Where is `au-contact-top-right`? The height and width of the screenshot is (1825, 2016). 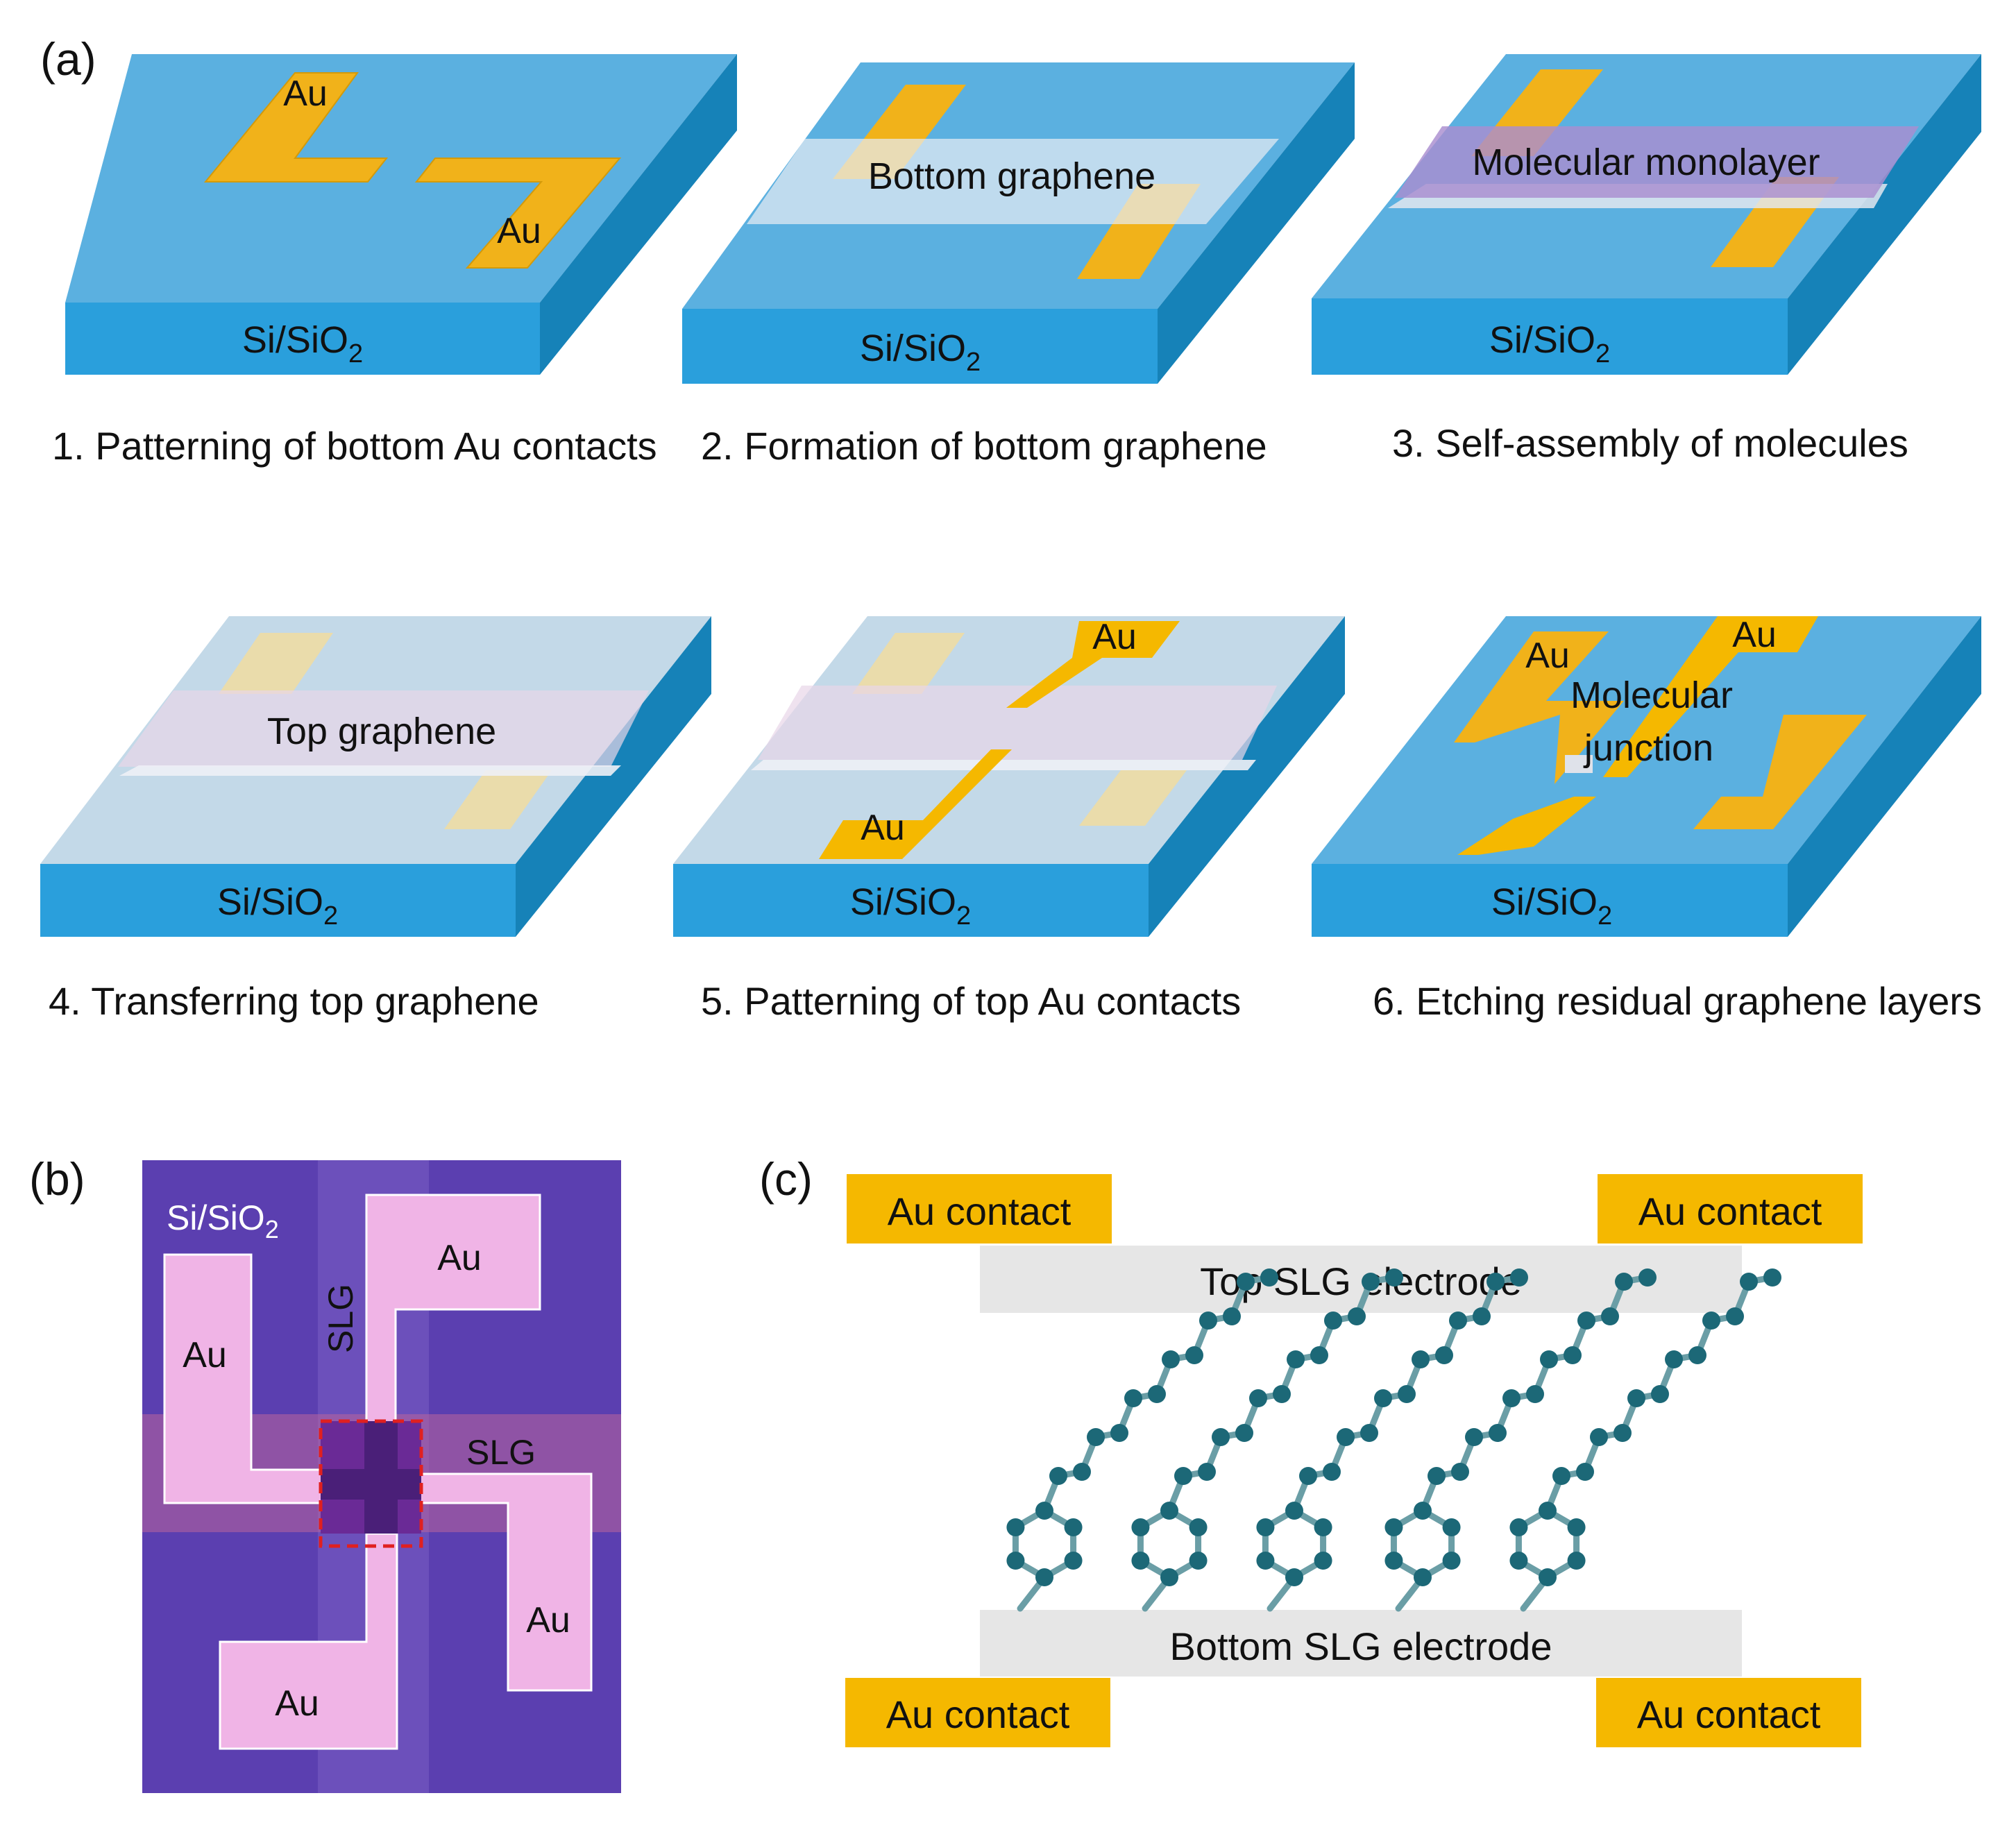
au-contact-top-right is located at coordinates (1730, 1209).